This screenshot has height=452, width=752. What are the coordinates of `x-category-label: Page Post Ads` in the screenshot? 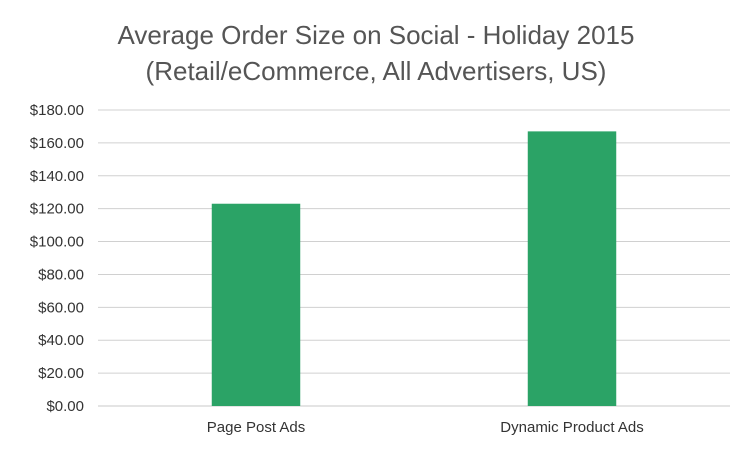 It's located at (256, 427).